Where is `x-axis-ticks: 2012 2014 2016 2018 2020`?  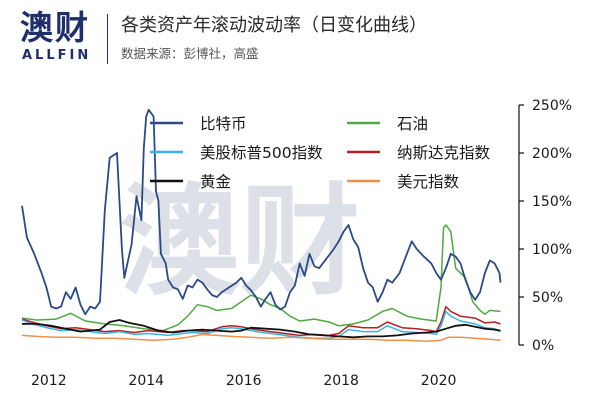
x-axis-ticks: 2012 2014 2016 2018 2020 is located at coordinates (243, 381).